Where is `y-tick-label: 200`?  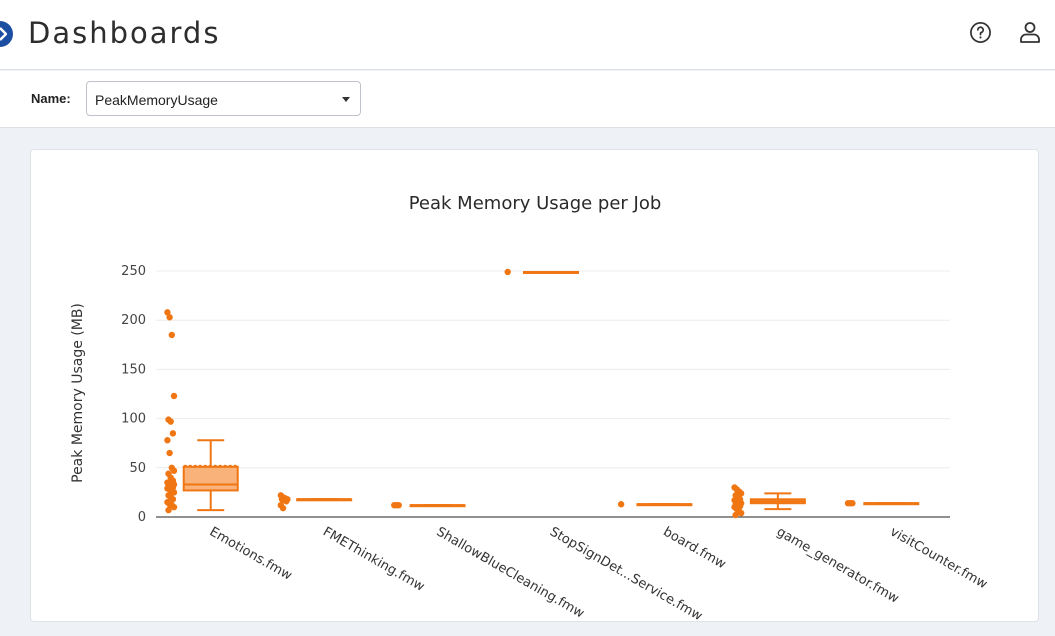 y-tick-label: 200 is located at coordinates (133, 320).